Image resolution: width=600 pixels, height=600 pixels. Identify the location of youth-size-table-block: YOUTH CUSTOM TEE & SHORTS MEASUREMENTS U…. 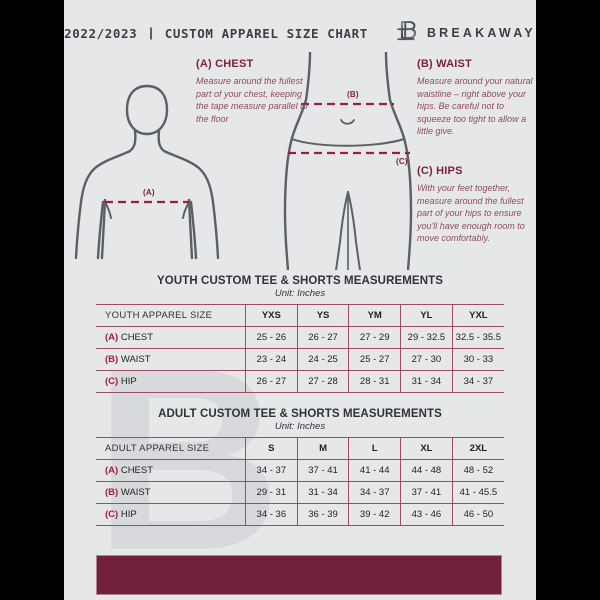
(300, 334).